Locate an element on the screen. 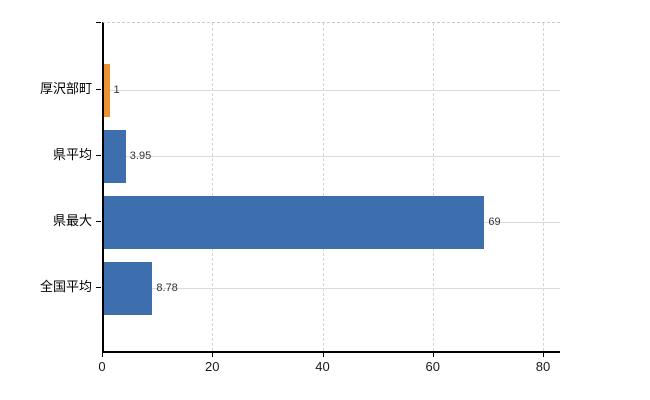  bar-value-label: 3.95 is located at coordinates (140, 156).